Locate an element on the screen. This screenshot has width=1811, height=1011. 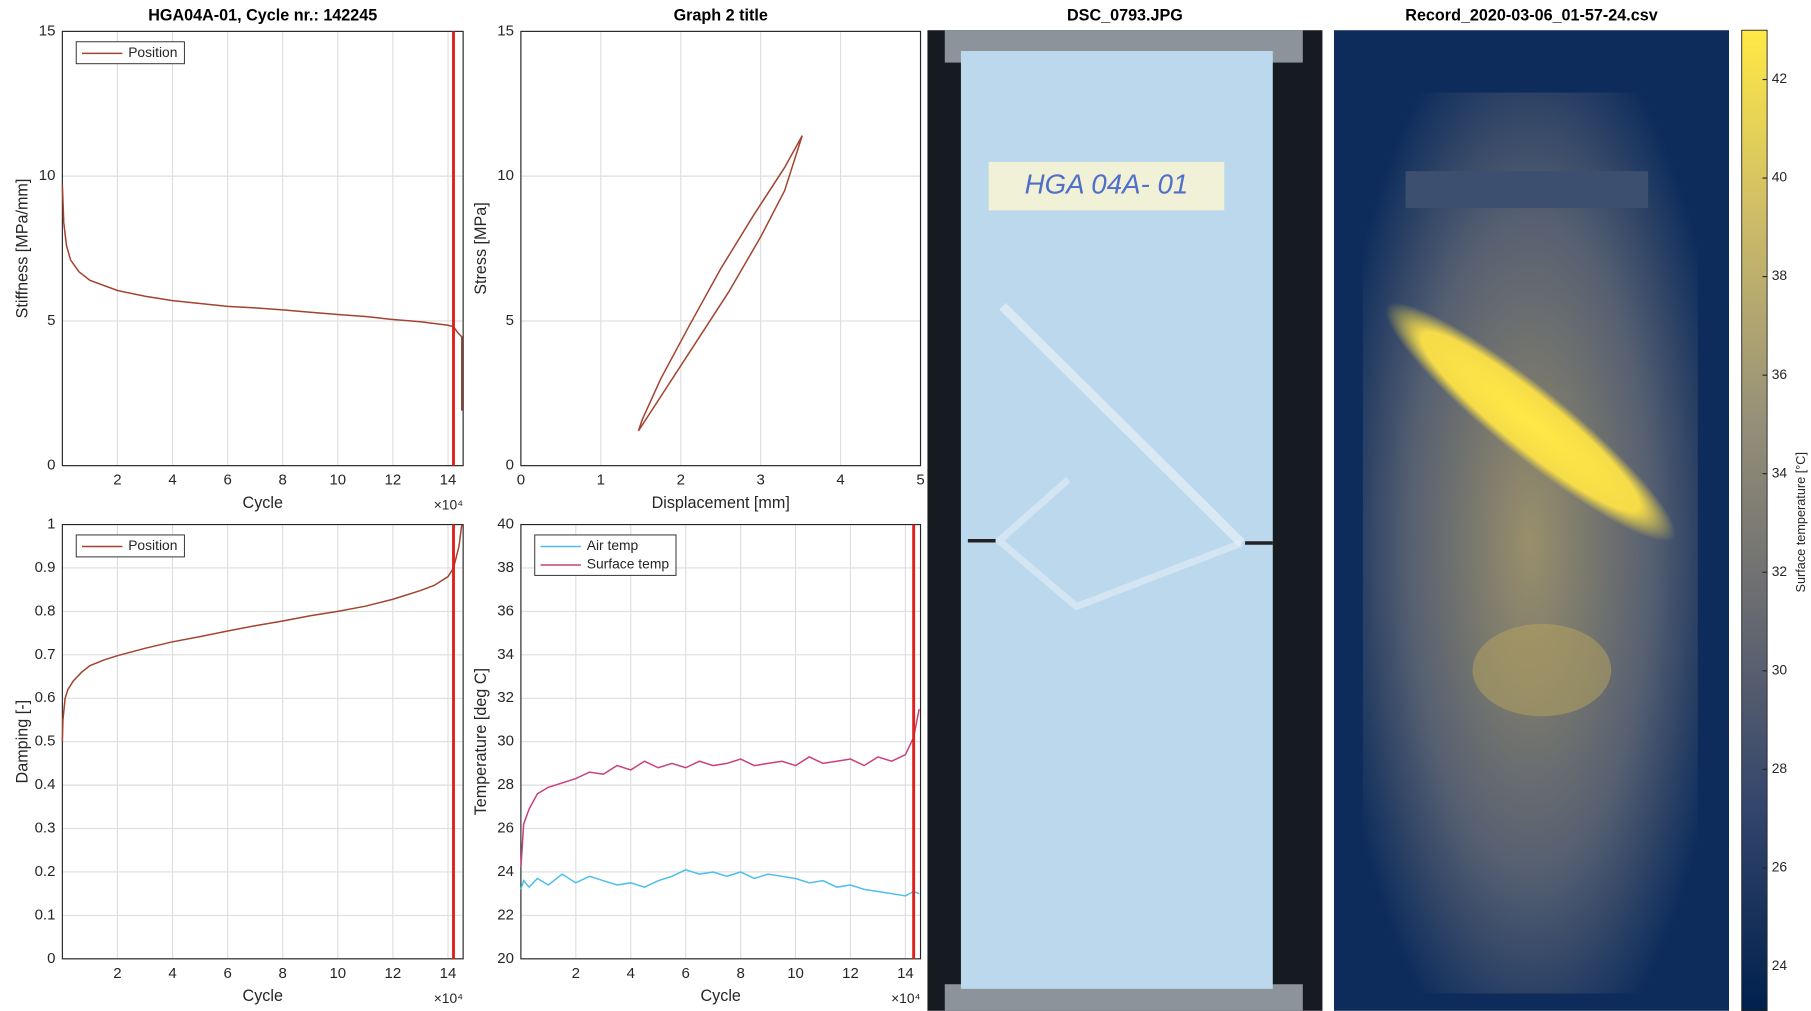
warm-area is located at coordinates (1542, 670).